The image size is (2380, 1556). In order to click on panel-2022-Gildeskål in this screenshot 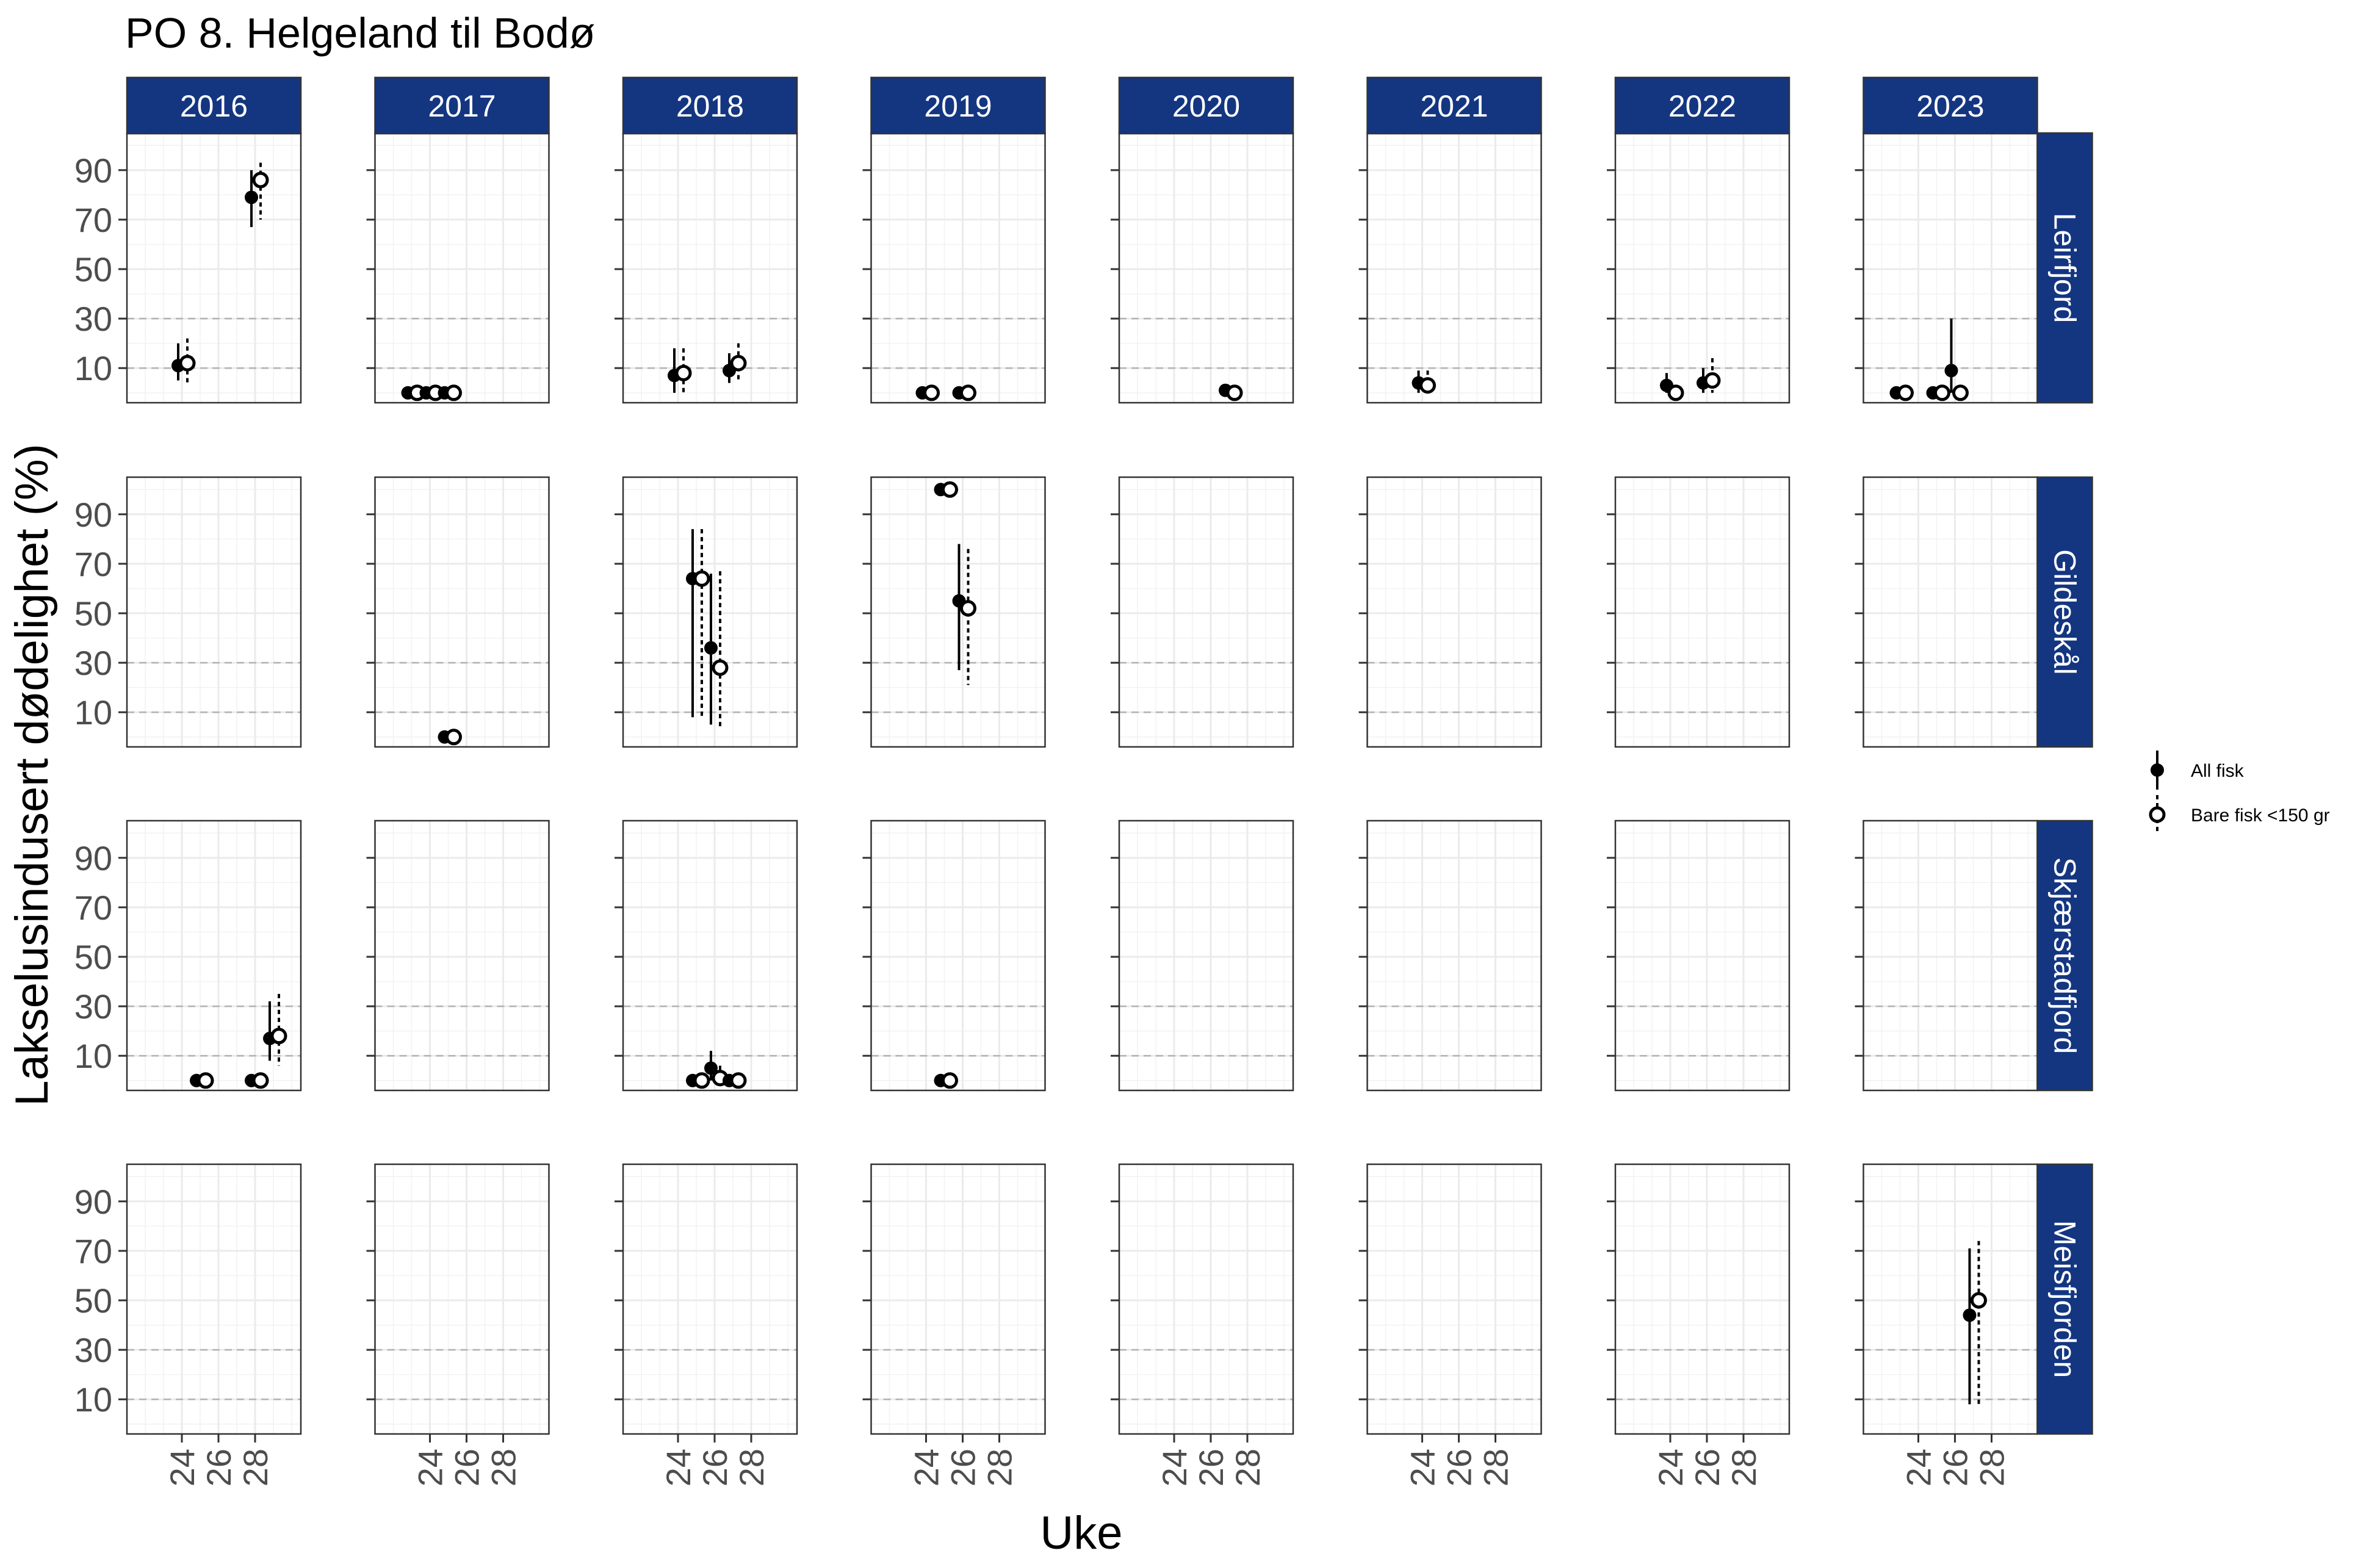, I will do `click(1699, 612)`.